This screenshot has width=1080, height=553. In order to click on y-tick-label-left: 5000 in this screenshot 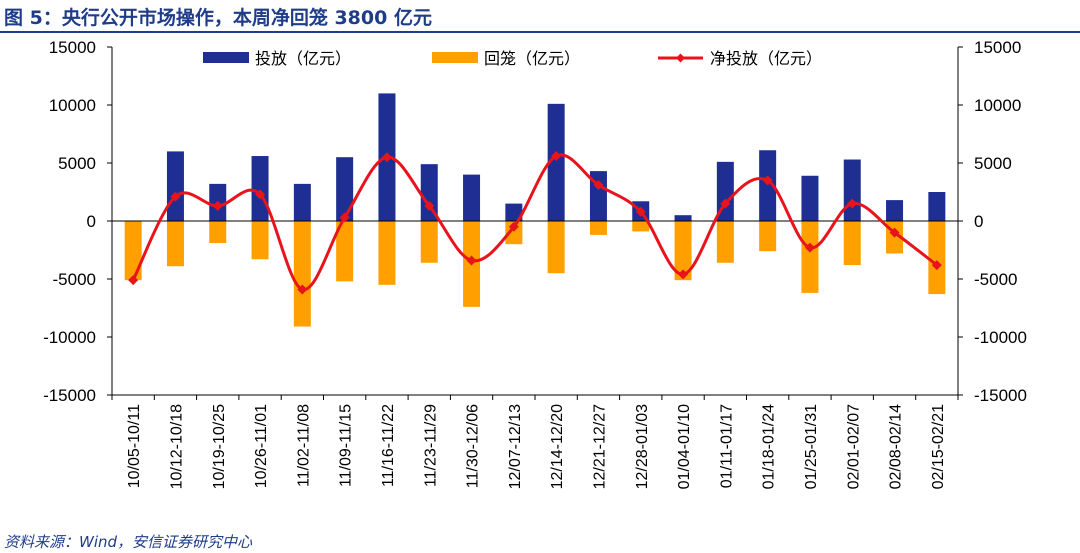, I will do `click(77, 163)`.